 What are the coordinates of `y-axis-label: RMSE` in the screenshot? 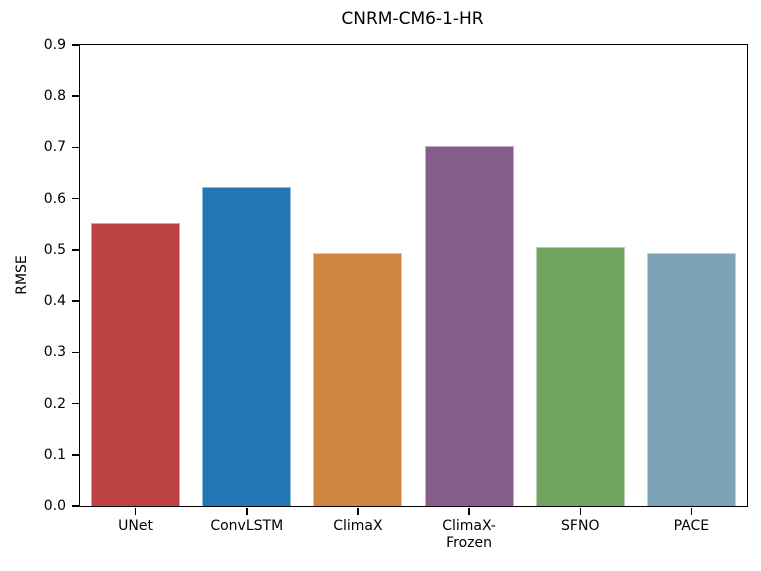 It's located at (21, 274).